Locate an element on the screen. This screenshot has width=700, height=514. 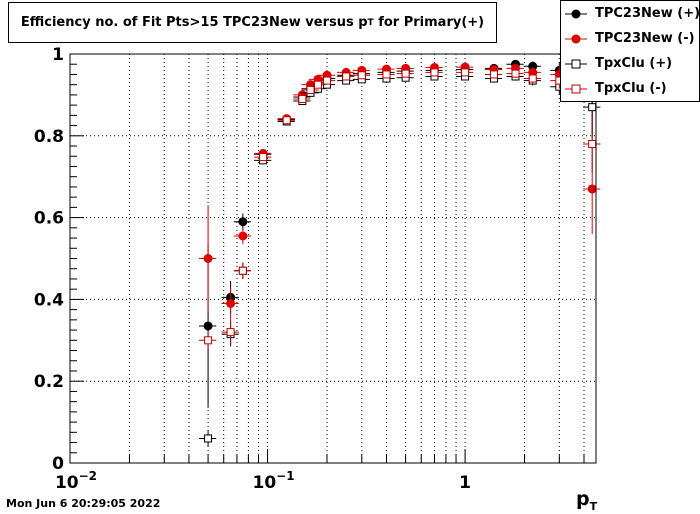
timestamp: Mon Jun 6 20:29:05 2022 is located at coordinates (83, 503).